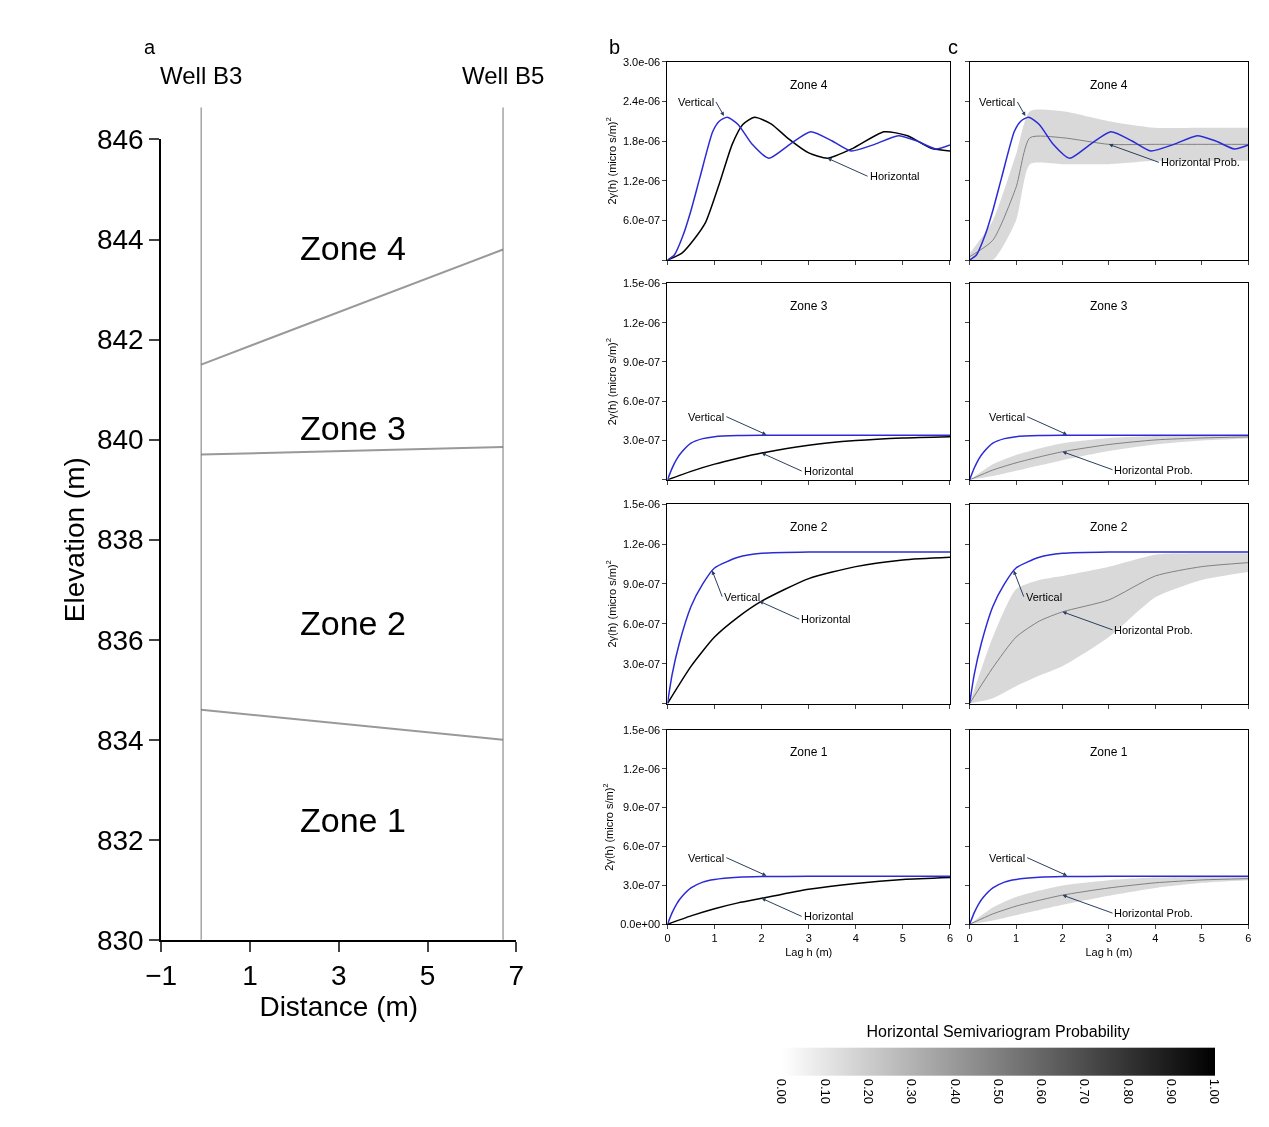 Image resolution: width=1269 pixels, height=1127 pixels. Describe the element at coordinates (353, 428) in the screenshot. I see `annotation: Zone 3` at that location.